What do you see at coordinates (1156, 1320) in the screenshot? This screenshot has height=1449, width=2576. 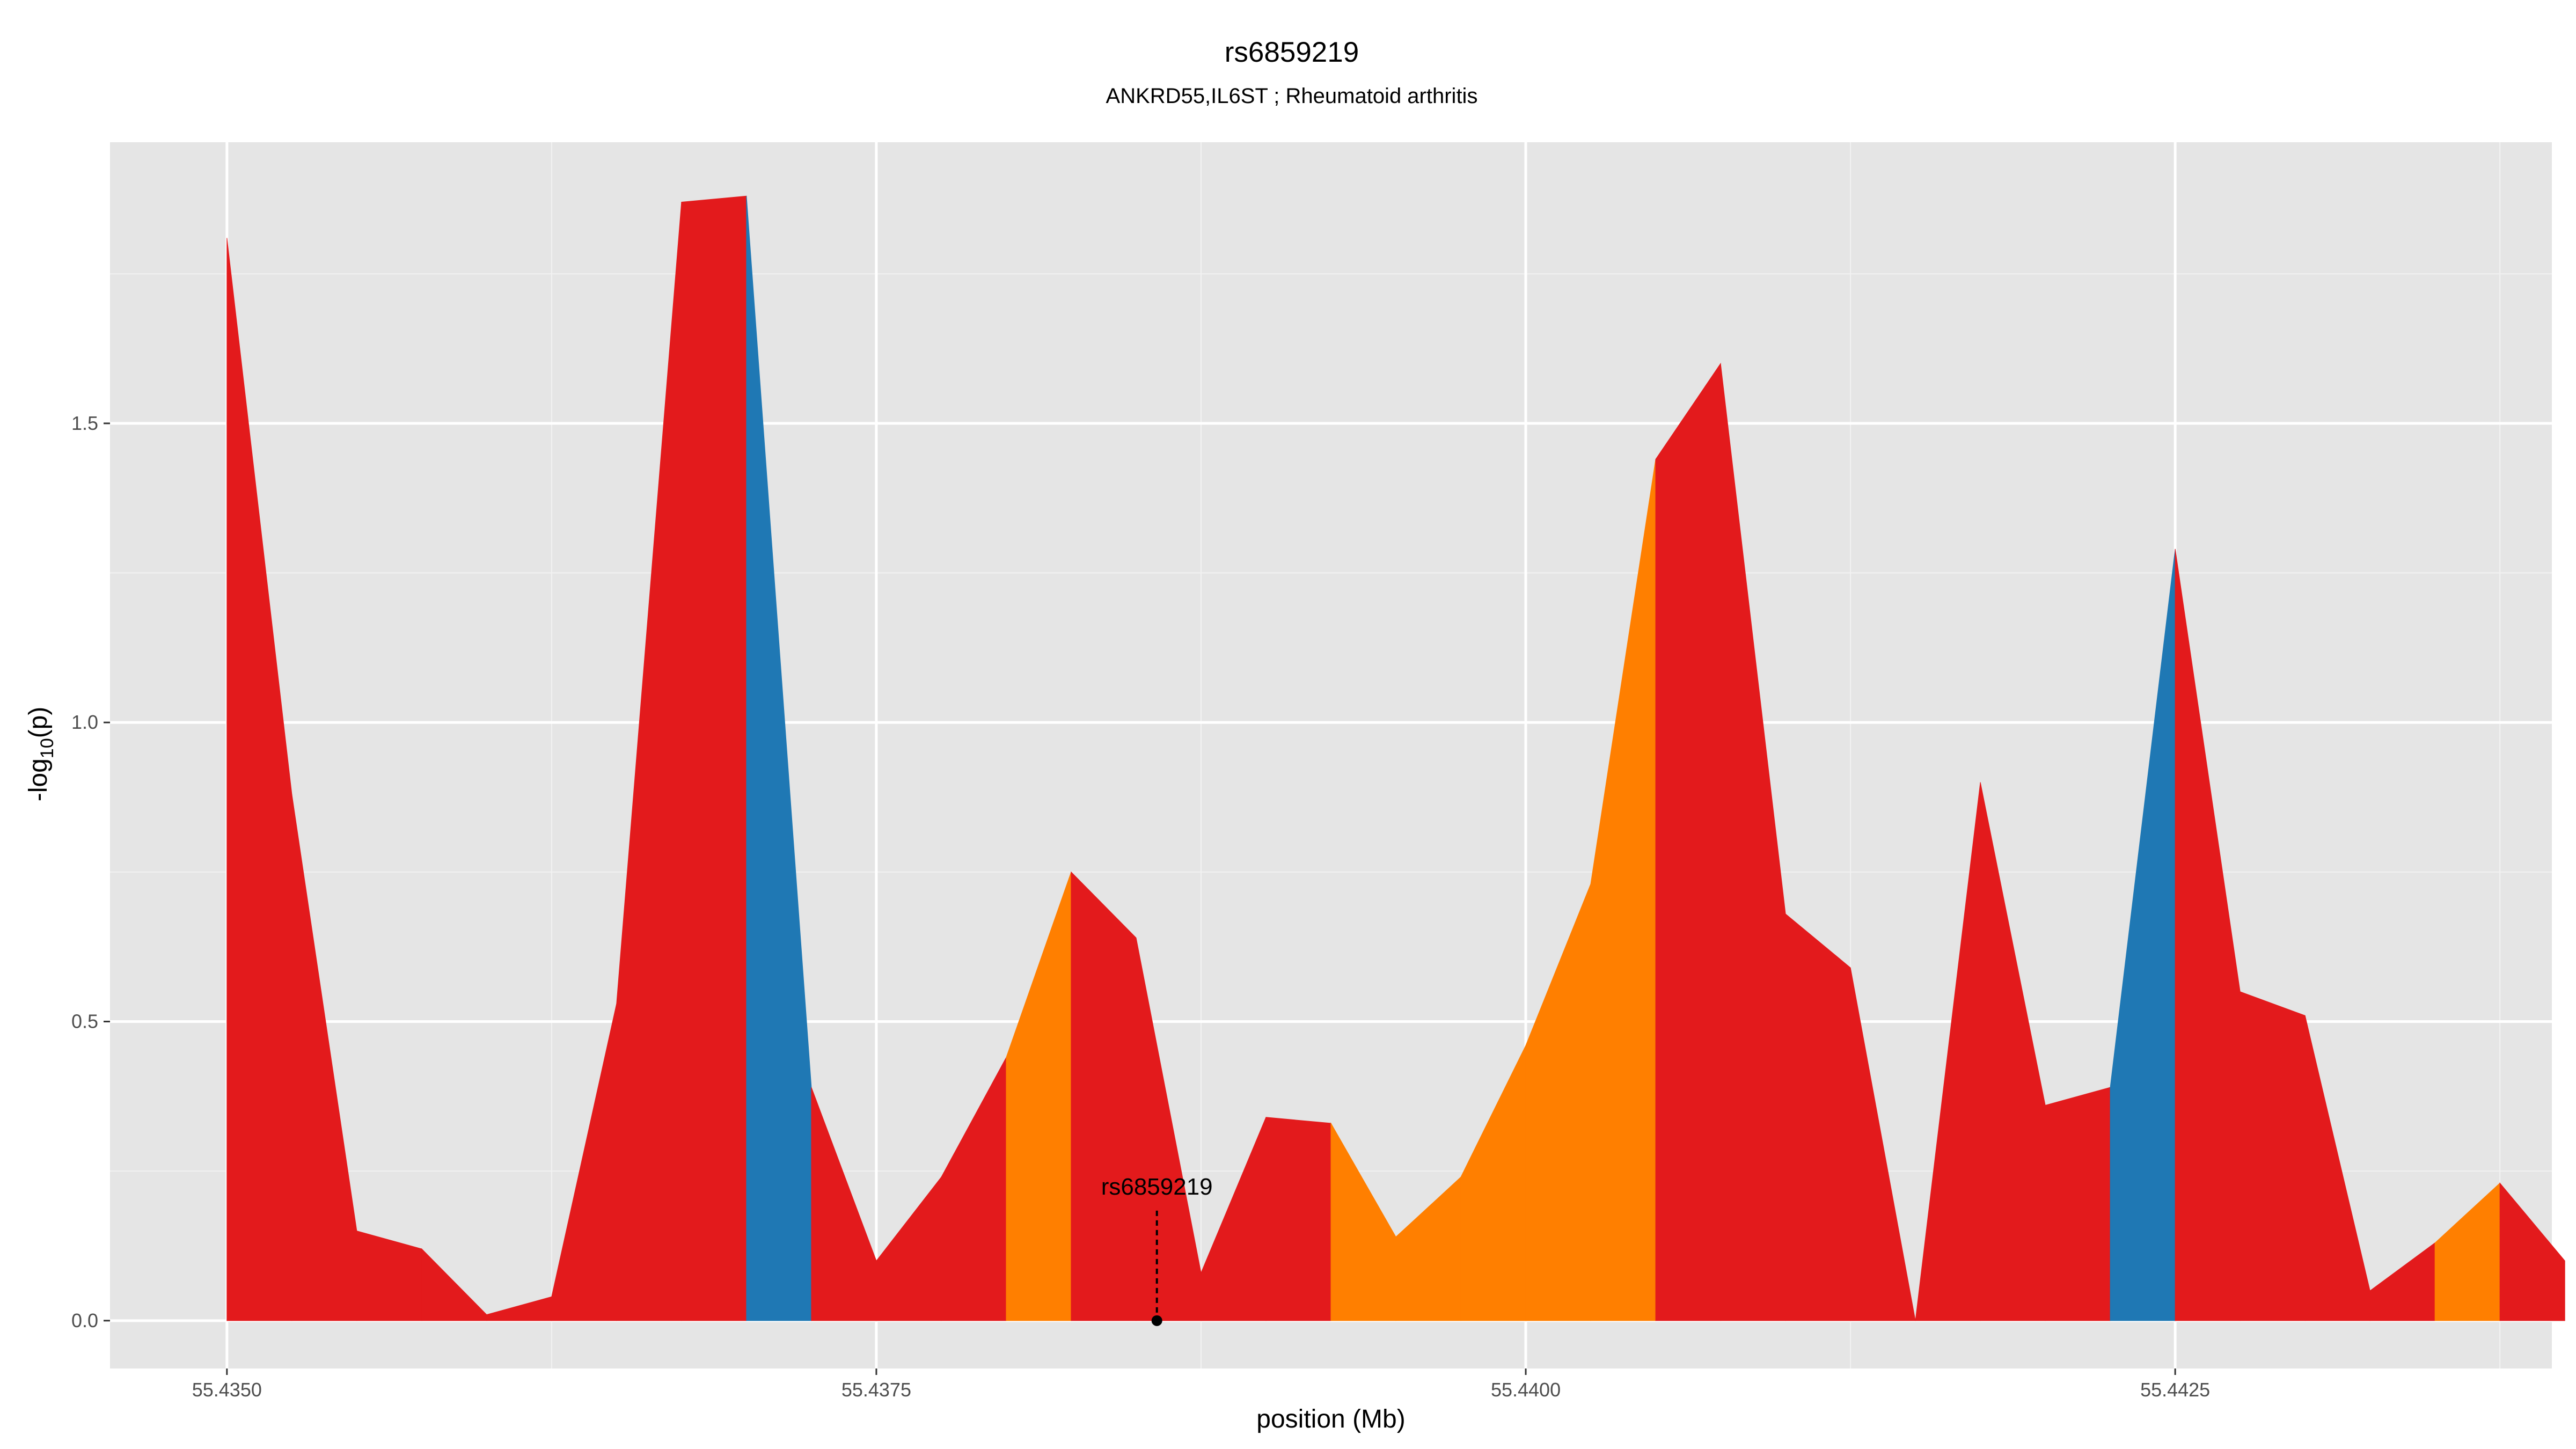 I see `snp-marker-point` at bounding box center [1156, 1320].